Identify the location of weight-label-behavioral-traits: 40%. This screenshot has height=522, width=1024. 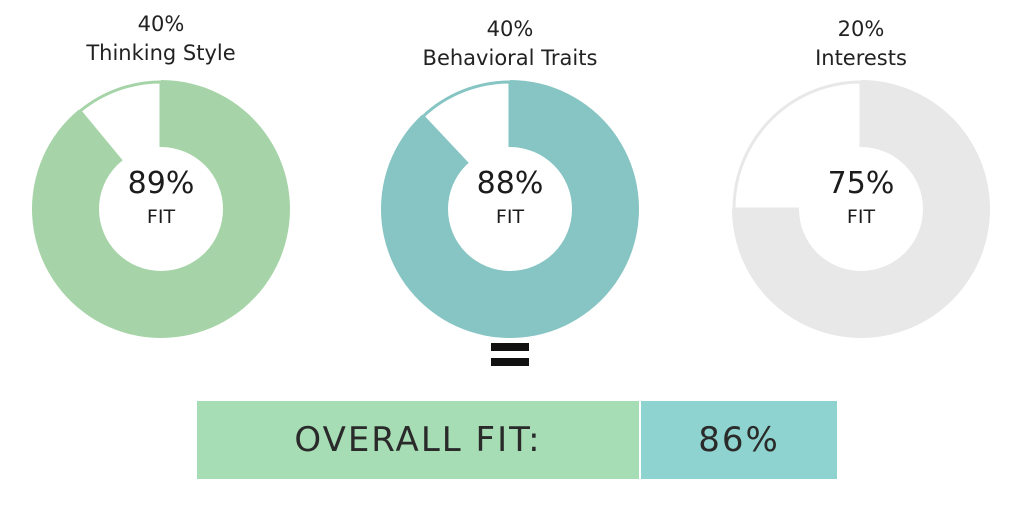
(510, 29).